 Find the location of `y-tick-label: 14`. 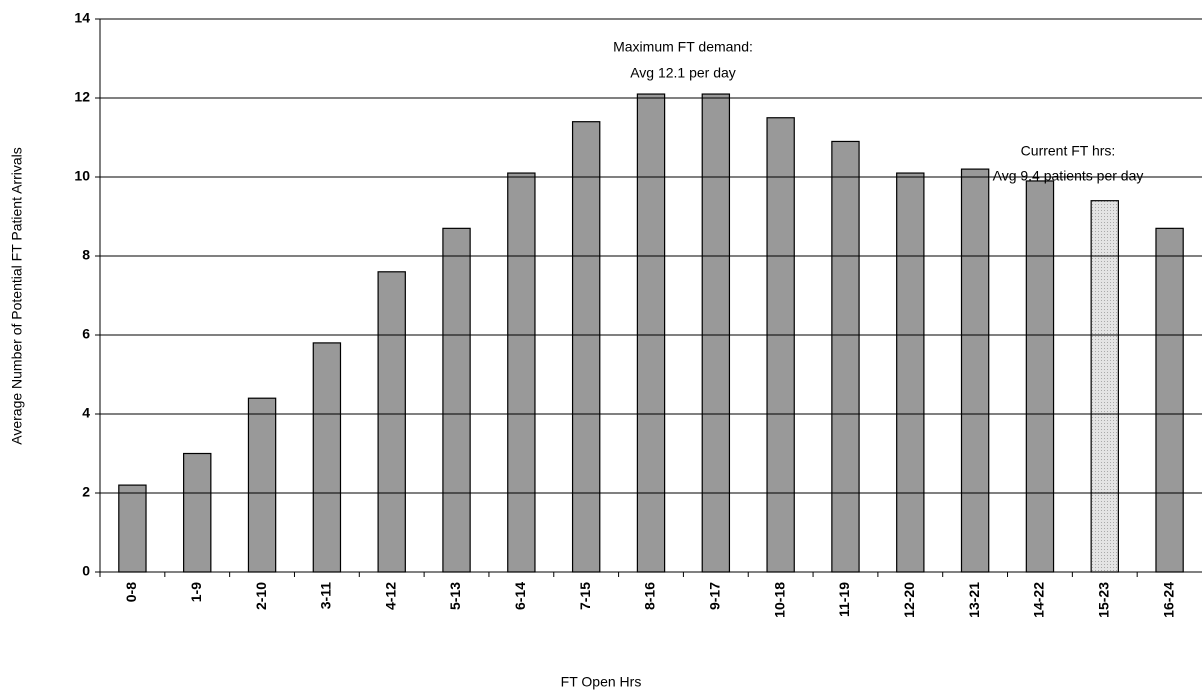

y-tick-label: 14 is located at coordinates (82, 18).